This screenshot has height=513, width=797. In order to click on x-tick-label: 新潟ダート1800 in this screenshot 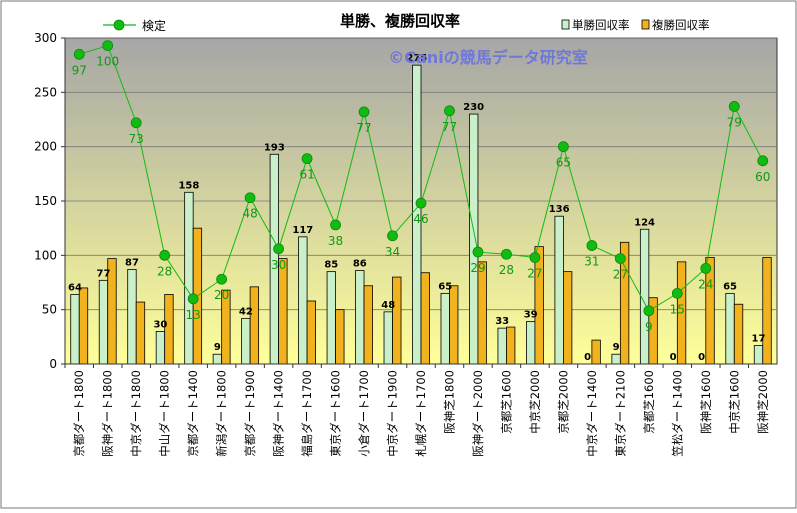, I will do `click(222, 413)`.